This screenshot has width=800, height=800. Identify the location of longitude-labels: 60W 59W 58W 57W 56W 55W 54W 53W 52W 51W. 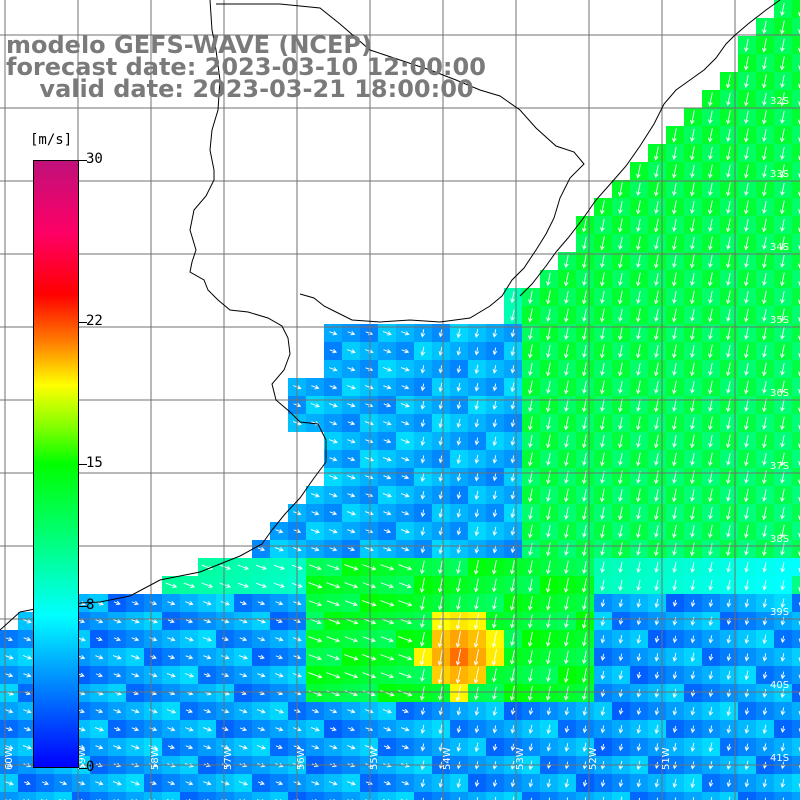
(338, 758).